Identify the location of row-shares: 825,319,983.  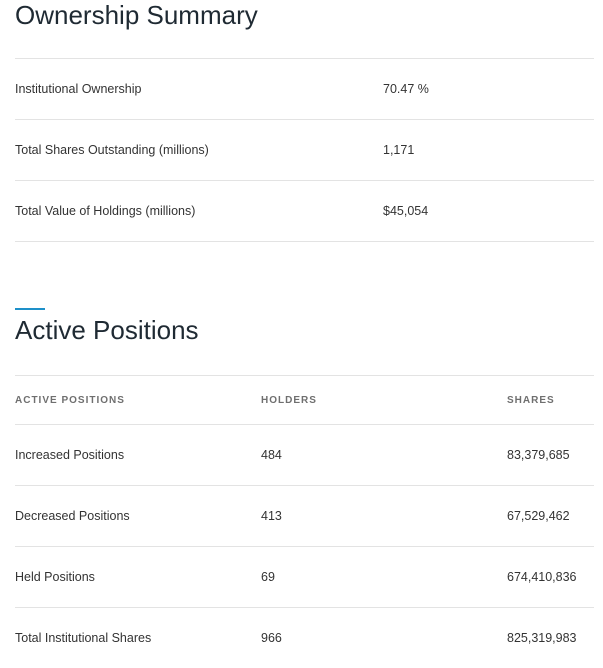
(542, 638).